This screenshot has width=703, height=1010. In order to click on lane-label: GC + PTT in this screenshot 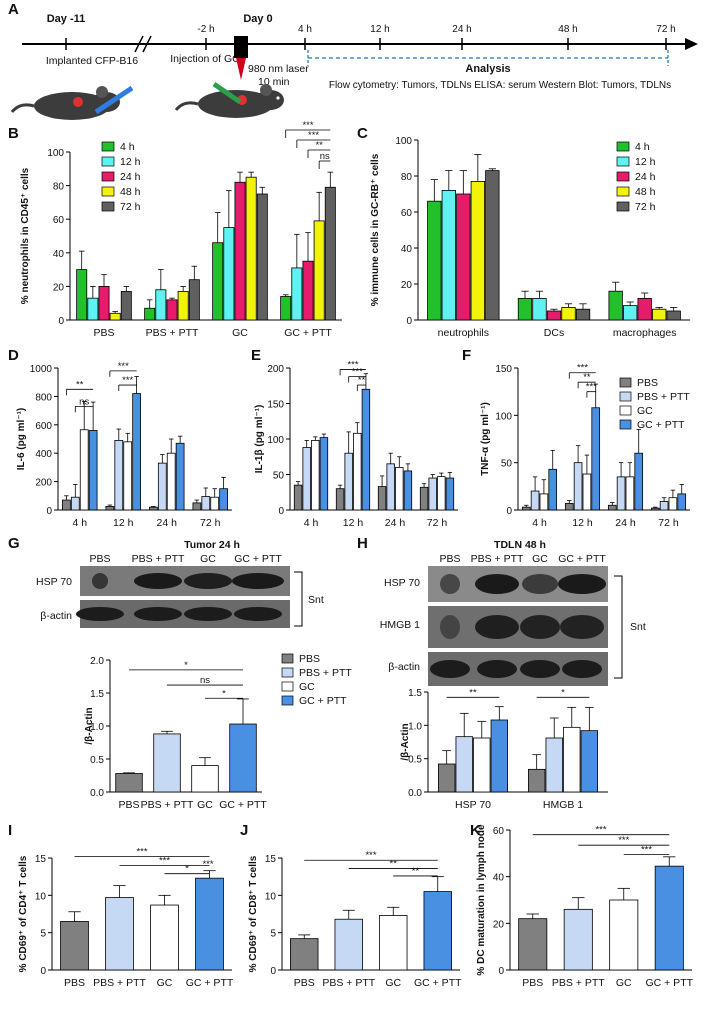, I will do `click(582, 559)`.